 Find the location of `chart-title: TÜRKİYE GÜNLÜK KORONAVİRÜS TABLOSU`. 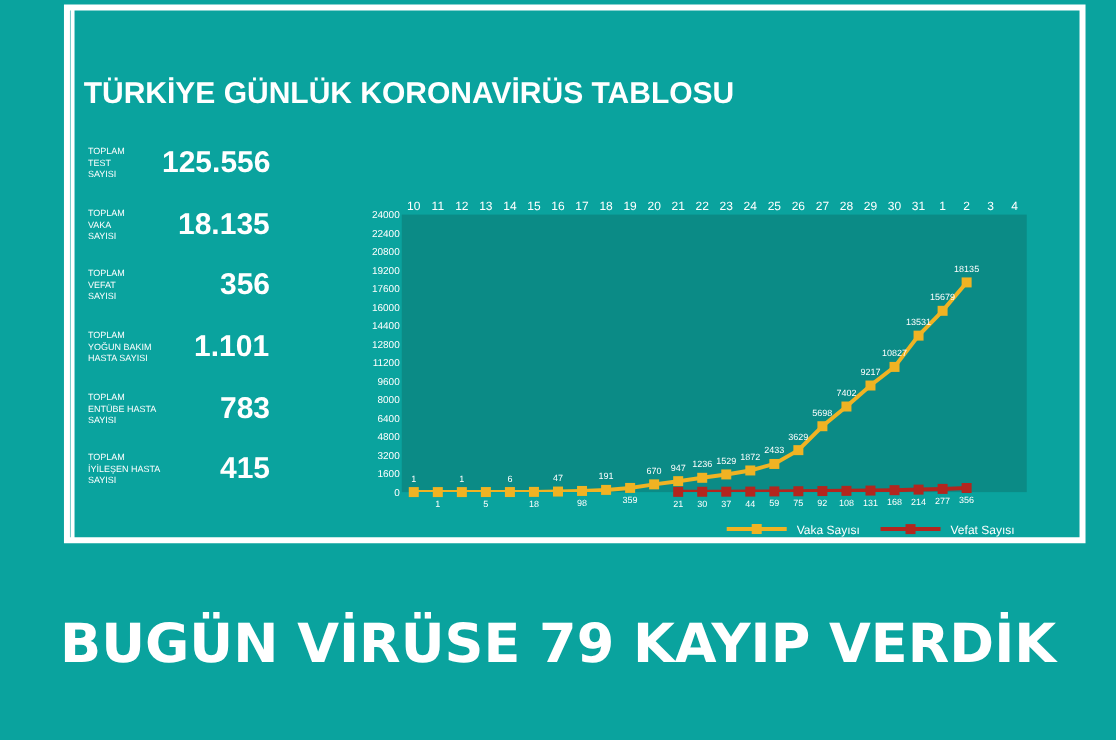

chart-title: TÜRKİYE GÜNLÜK KORONAVİRÜS TABLOSU is located at coordinates (409, 94).